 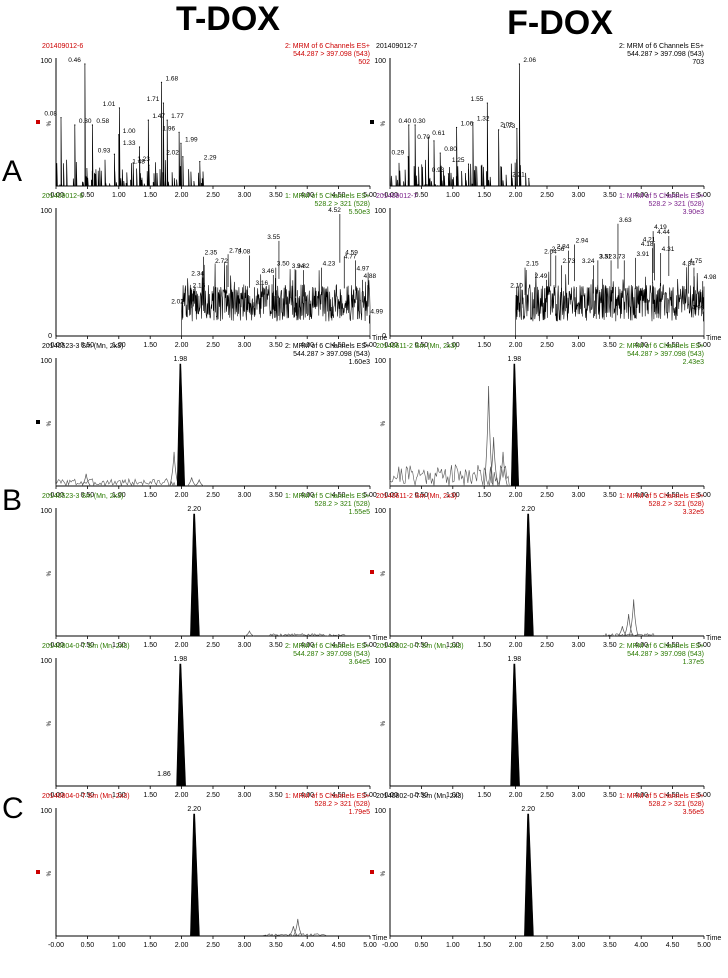 I want to click on panel-header-line-2: 528.2 > 321 (528), so click(x=676, y=504).